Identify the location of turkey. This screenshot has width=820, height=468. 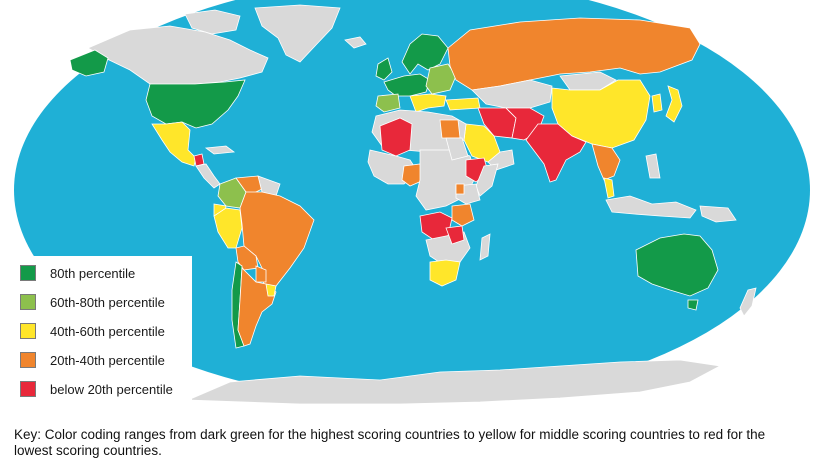
(463, 104).